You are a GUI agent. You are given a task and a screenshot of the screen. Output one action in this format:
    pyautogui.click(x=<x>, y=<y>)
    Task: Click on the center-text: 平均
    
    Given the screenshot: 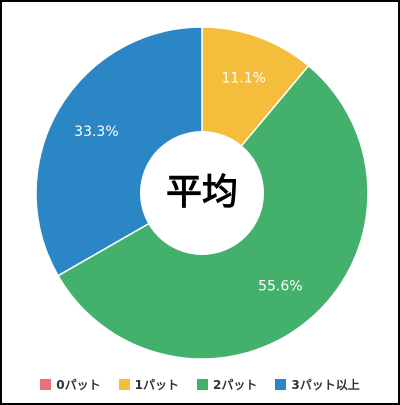 What is the action you would take?
    pyautogui.click(x=202, y=192)
    